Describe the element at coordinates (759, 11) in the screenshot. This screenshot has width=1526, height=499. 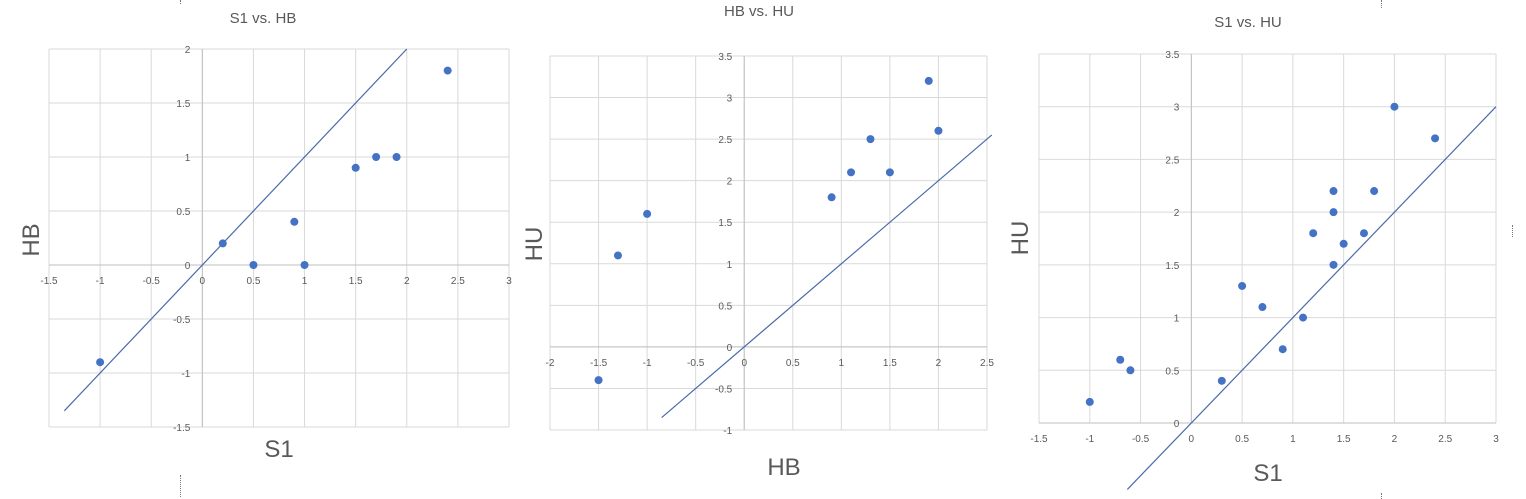
I see `chart-title: HB vs. HU` at that location.